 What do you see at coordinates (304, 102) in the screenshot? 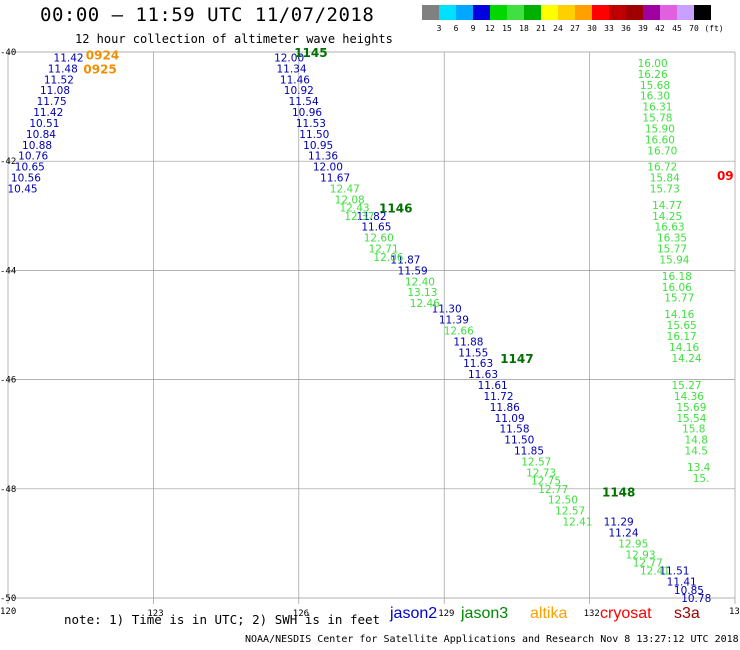
I see `jason2-swh-label: 11.54` at bounding box center [304, 102].